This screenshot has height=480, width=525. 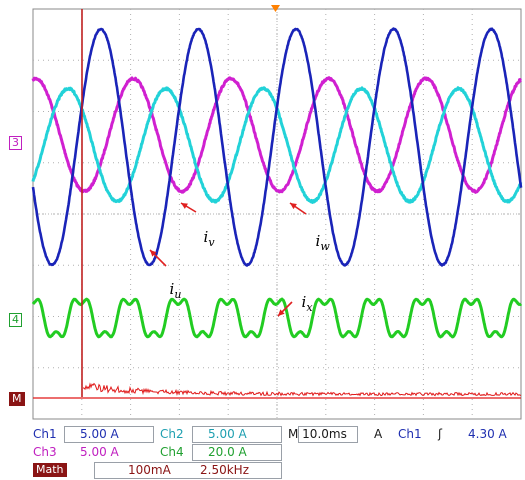 What do you see at coordinates (487, 434) in the screenshot?
I see `trigger-level: 4.30 A` at bounding box center [487, 434].